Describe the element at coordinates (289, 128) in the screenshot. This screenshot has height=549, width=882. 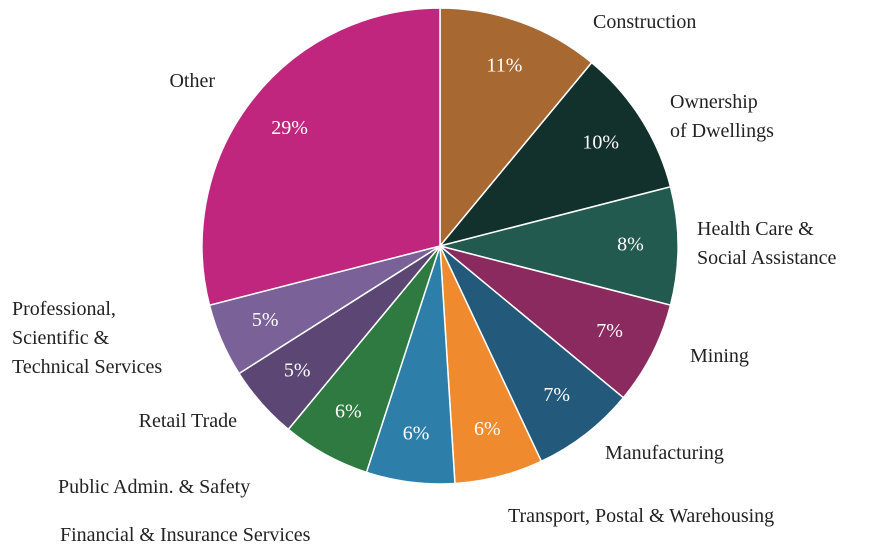
I see `value-label: 29%` at that location.